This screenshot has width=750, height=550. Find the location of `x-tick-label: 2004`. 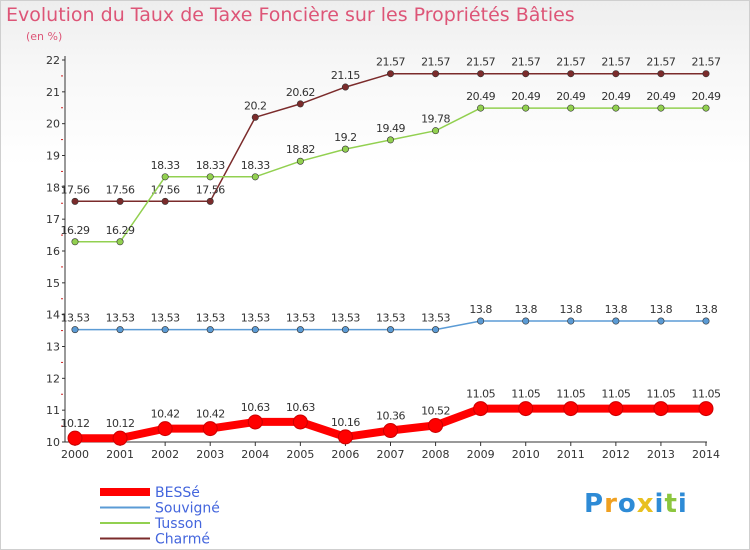

x-tick-label: 2004 is located at coordinates (255, 454).